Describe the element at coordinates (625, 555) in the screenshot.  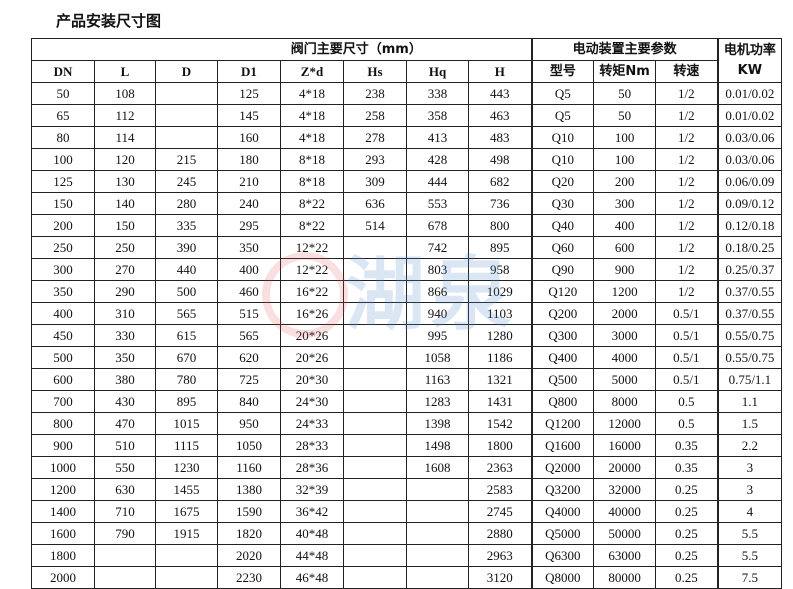
I see `cell-torque: 63000` at that location.